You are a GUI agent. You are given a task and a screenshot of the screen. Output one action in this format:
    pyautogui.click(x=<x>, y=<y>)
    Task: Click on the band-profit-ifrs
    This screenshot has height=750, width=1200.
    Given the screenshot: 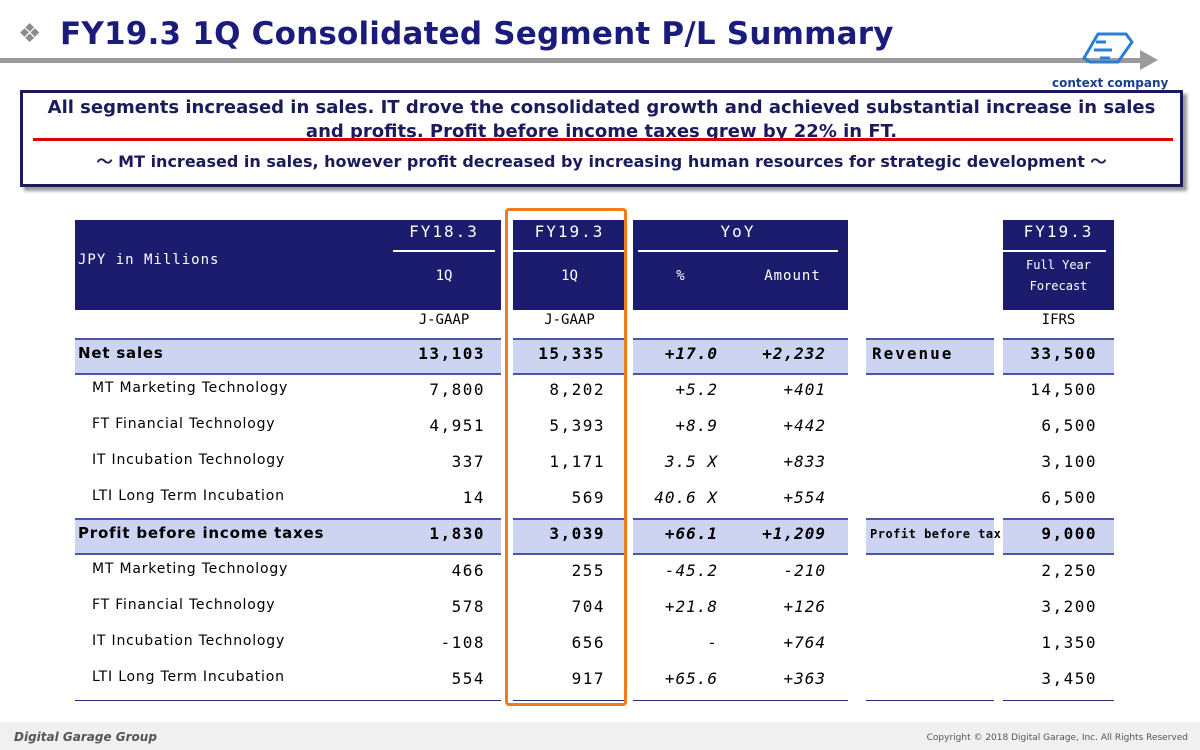 What is the action you would take?
    pyautogui.click(x=930, y=536)
    